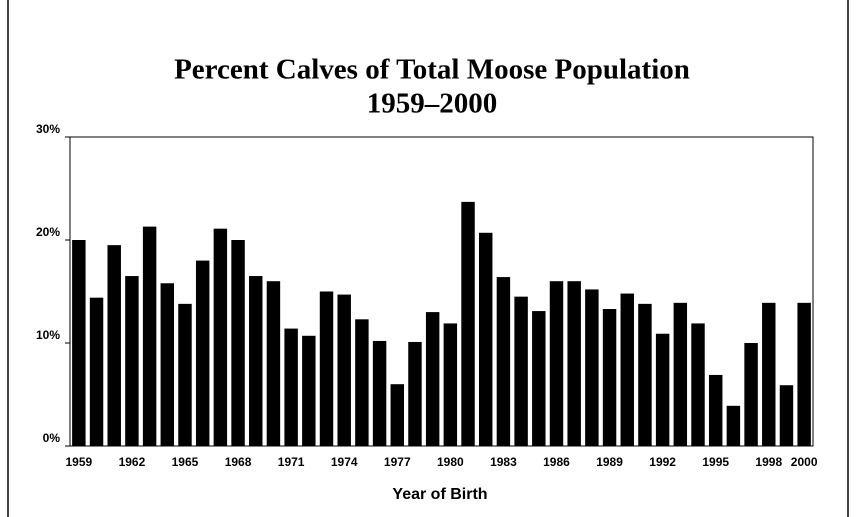  I want to click on x-tick-label: 1980, so click(450, 462).